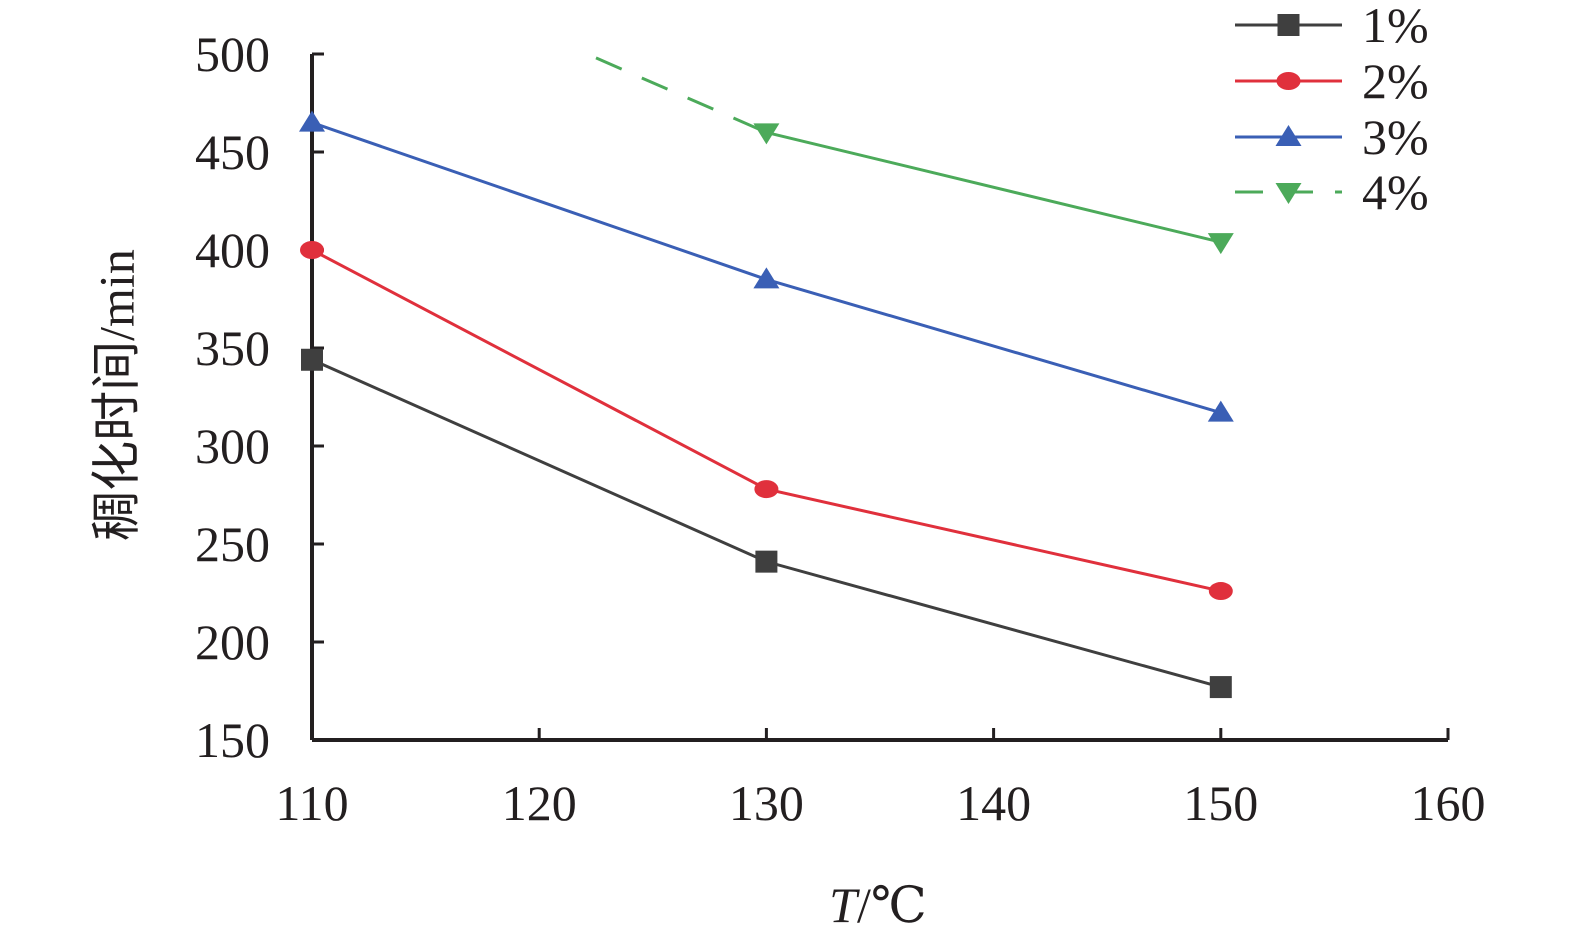  Describe the element at coordinates (1332, 192) in the screenshot. I see `legend-item: 4%` at that location.